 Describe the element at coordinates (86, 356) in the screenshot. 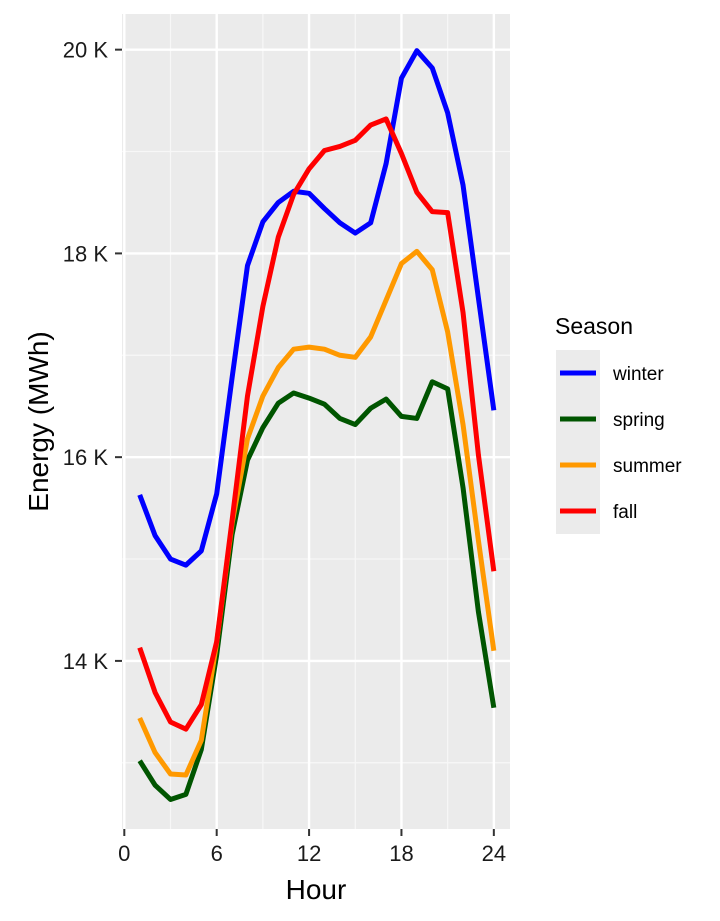

I see `y-axis-tick-labels: 14 K 16 K 18 K 20 K` at that location.